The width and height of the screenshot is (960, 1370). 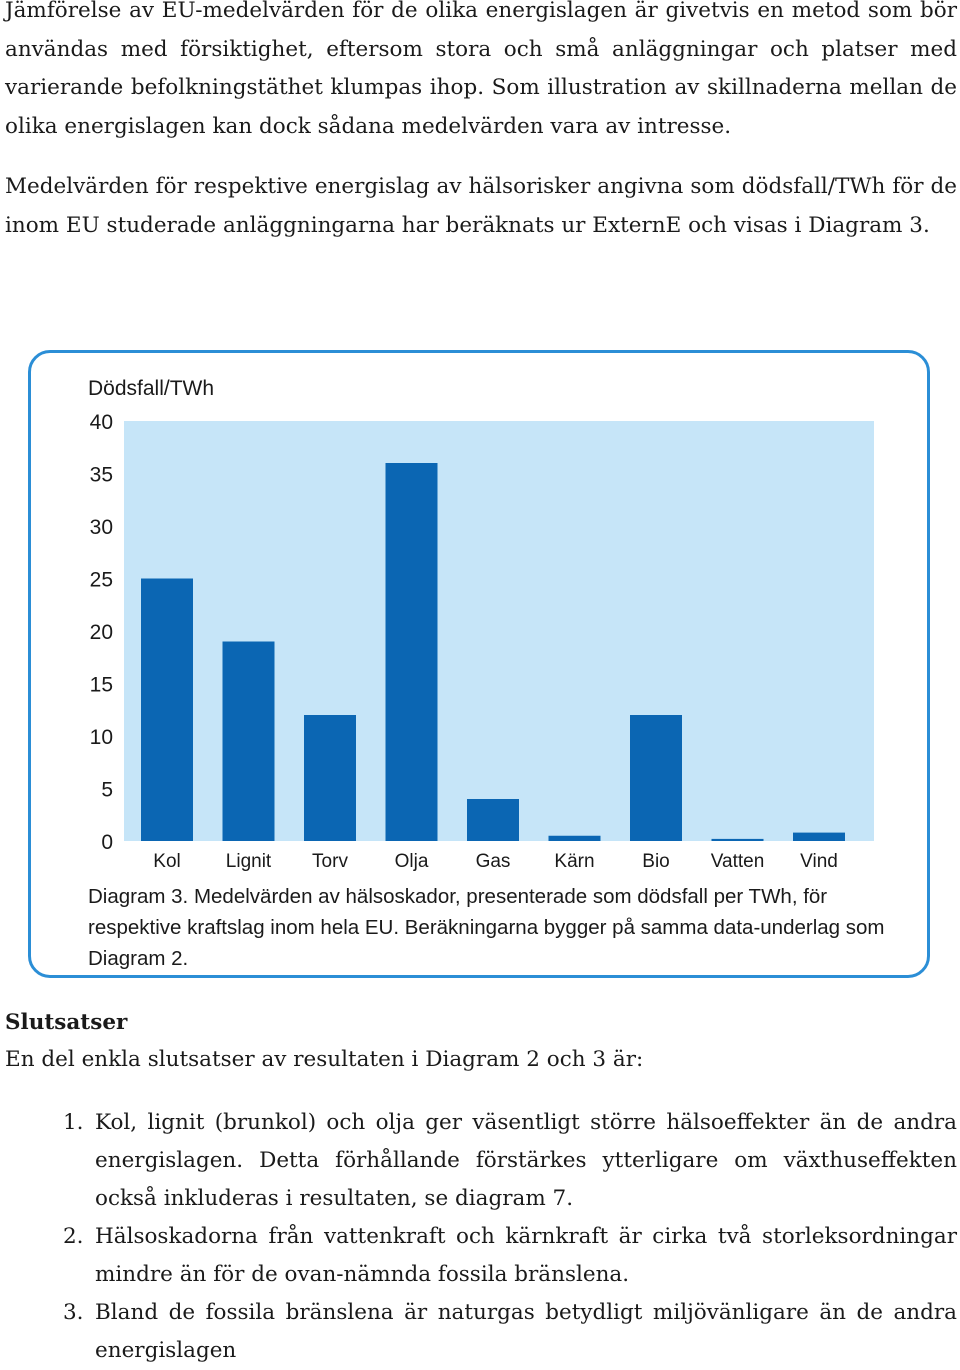 I want to click on x-tick-label: Lignit, so click(x=249, y=861).